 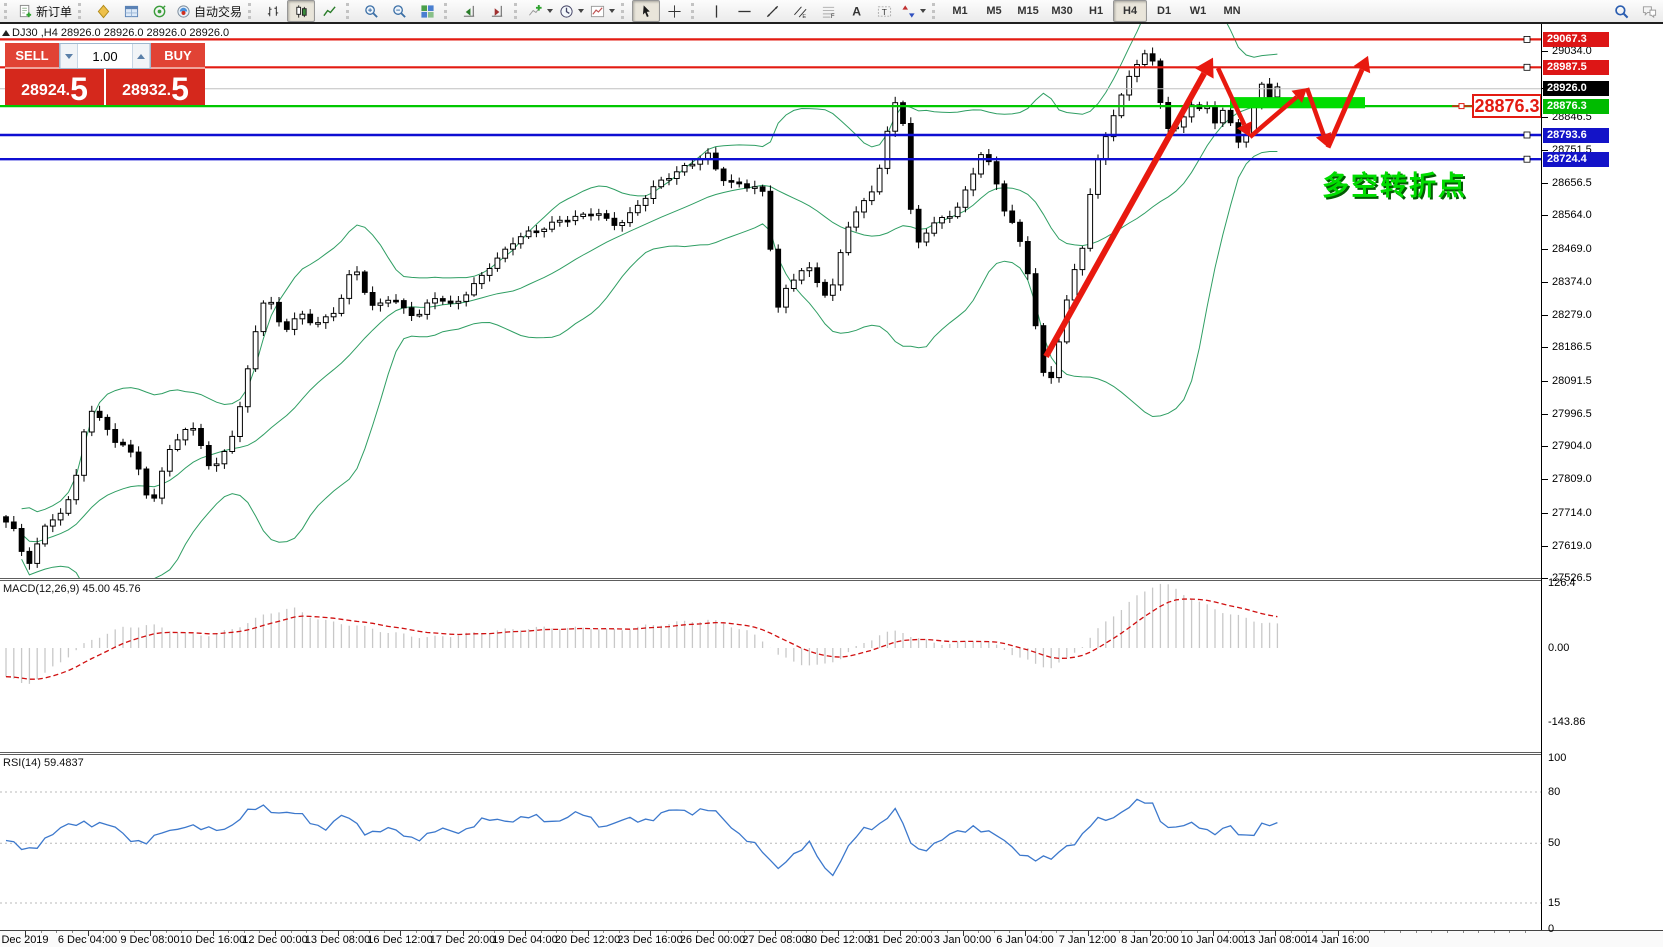 I want to click on toolbar-line-chart-button, so click(x=329, y=11).